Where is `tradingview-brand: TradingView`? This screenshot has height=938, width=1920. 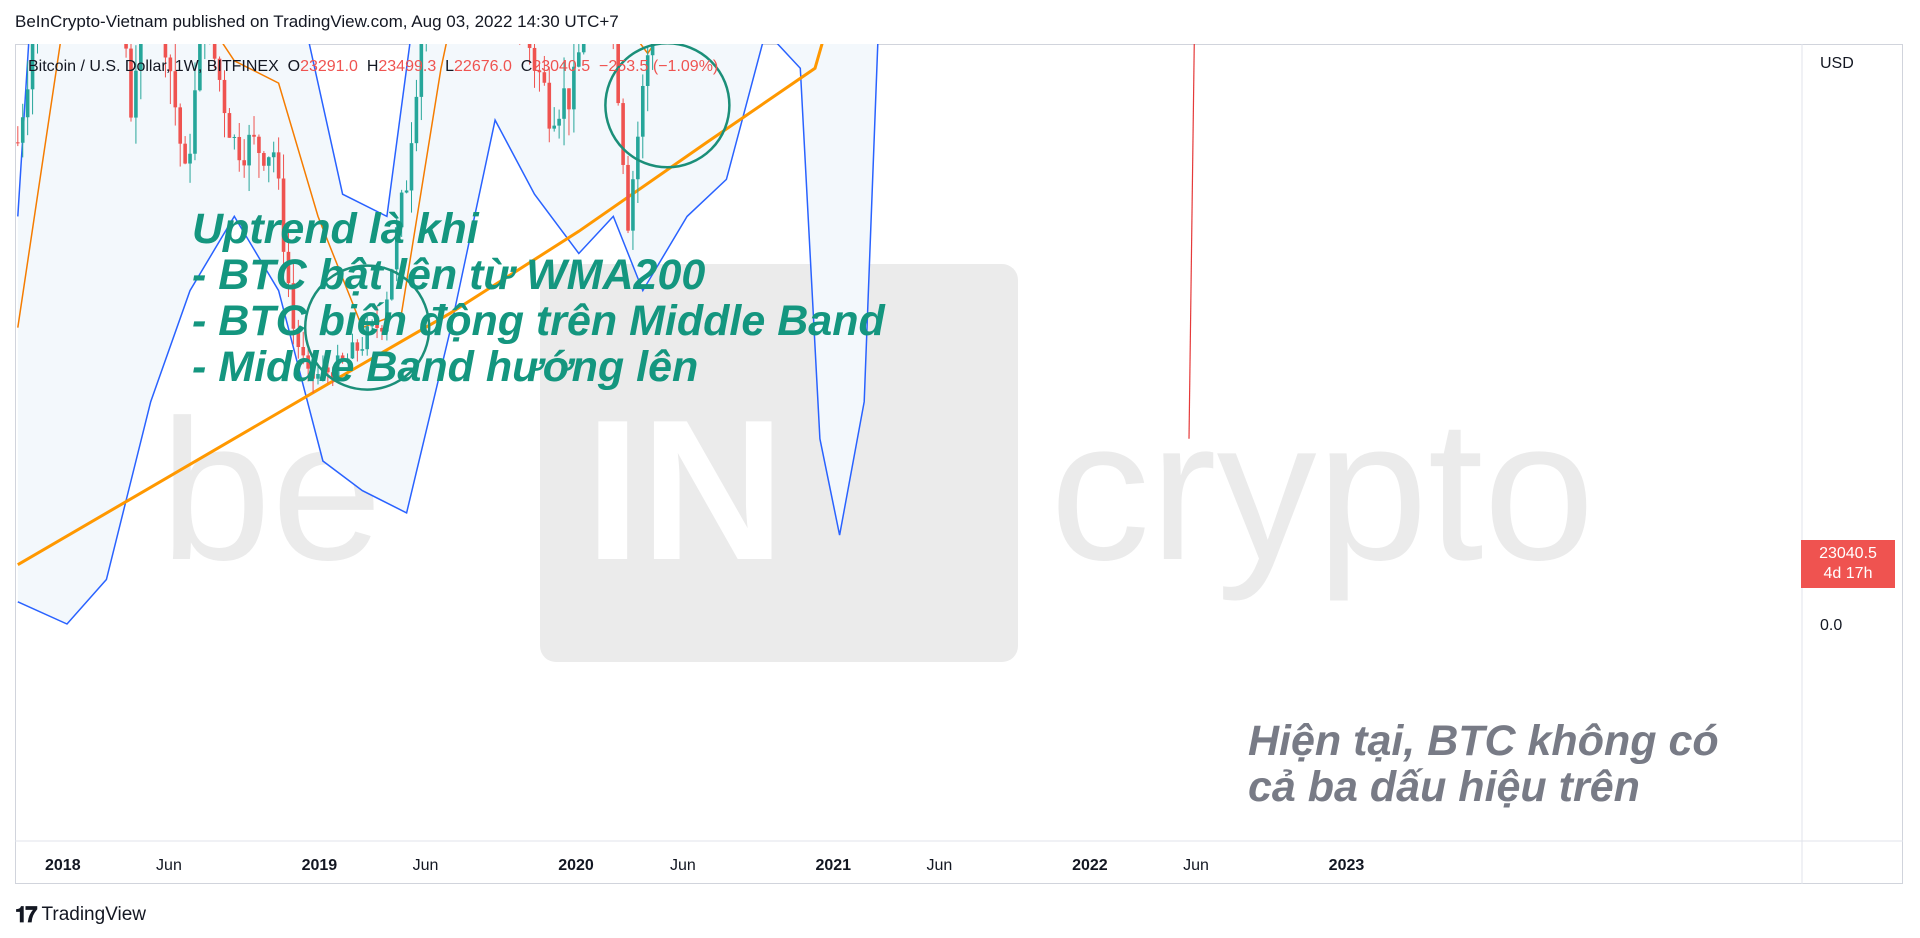
tradingview-brand: TradingView is located at coordinates (94, 914).